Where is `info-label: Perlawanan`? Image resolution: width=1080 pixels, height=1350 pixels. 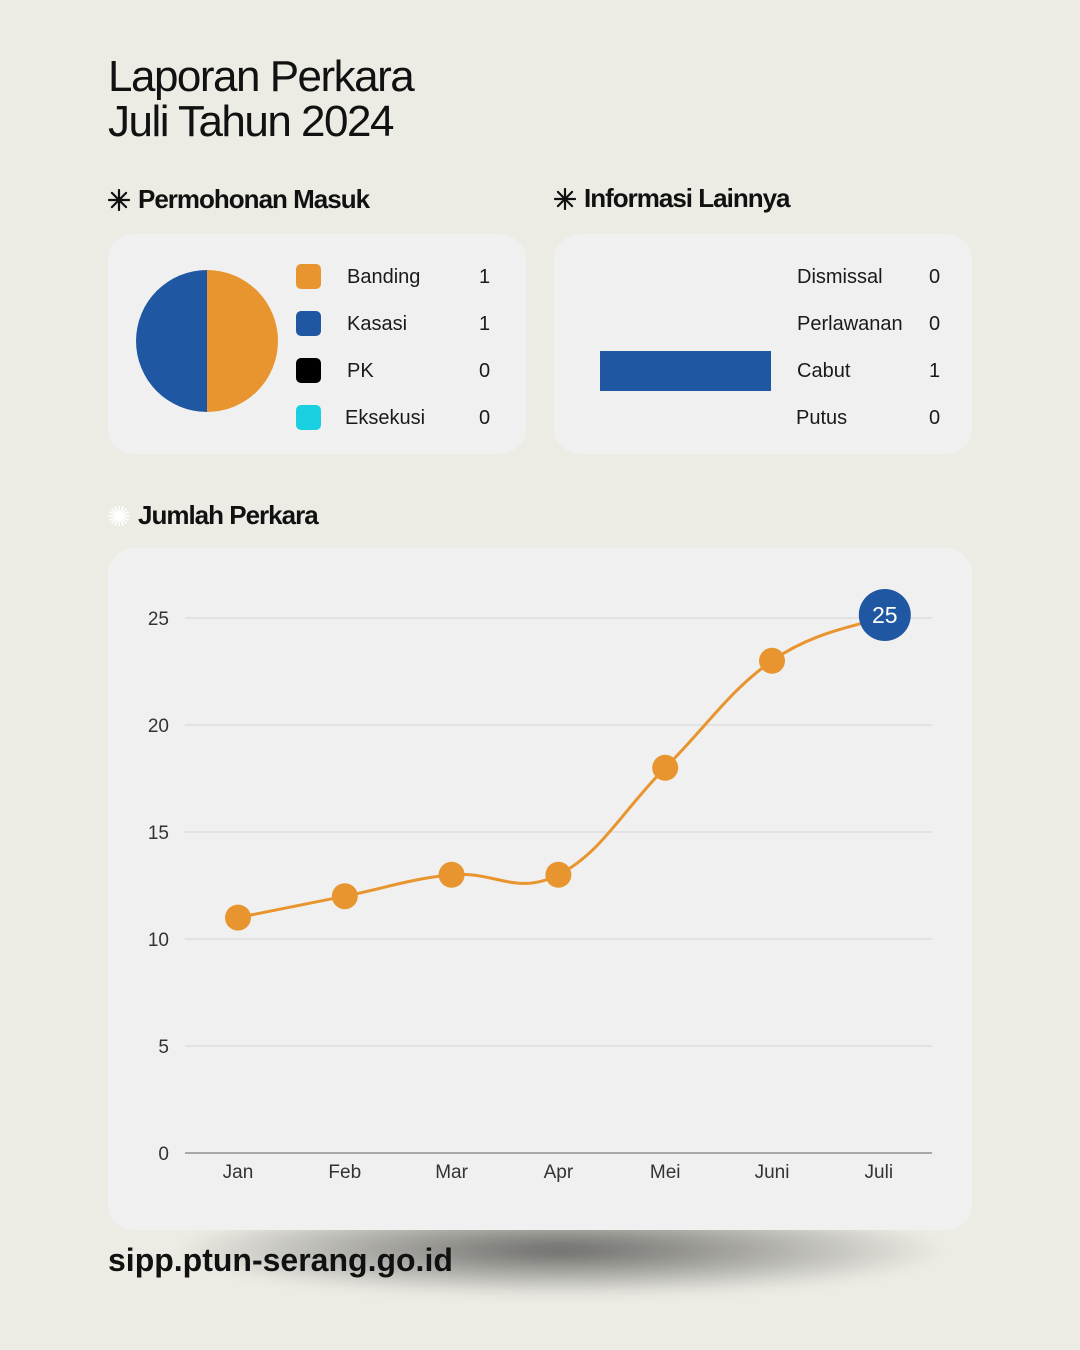
info-label: Perlawanan is located at coordinates (850, 324).